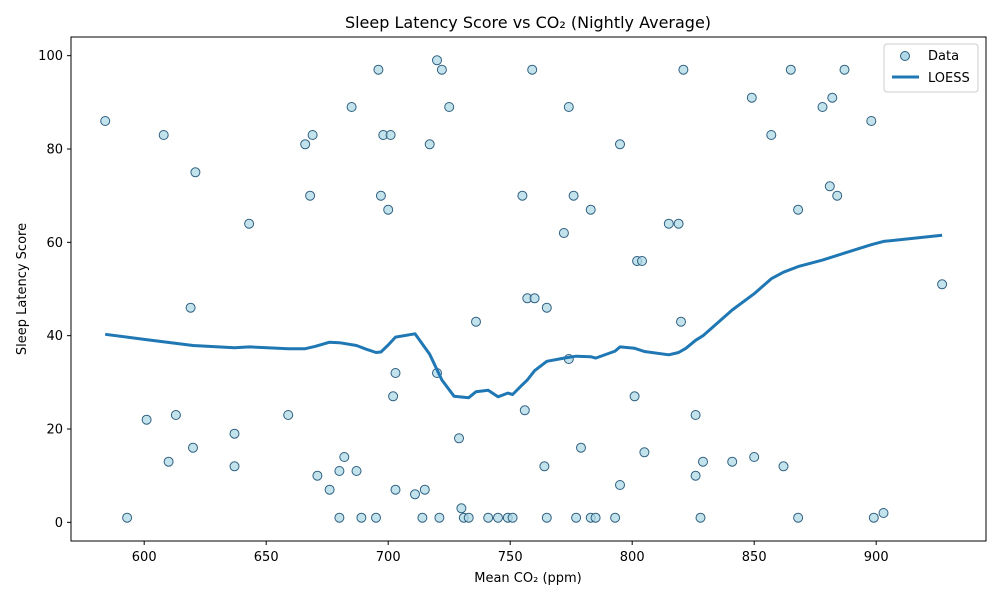 The image size is (1000, 600). Describe the element at coordinates (144, 557) in the screenshot. I see `x-tick-label: 600` at that location.